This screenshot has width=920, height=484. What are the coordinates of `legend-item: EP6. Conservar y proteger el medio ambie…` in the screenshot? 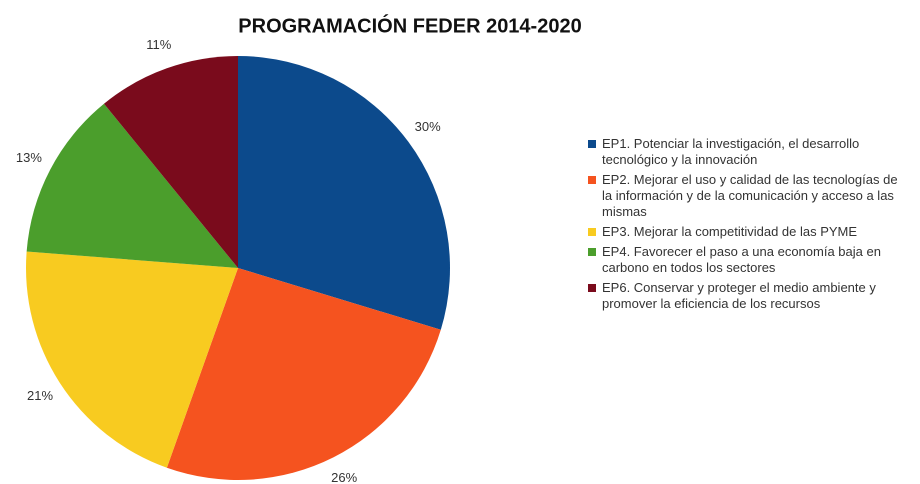 It's located at (743, 296).